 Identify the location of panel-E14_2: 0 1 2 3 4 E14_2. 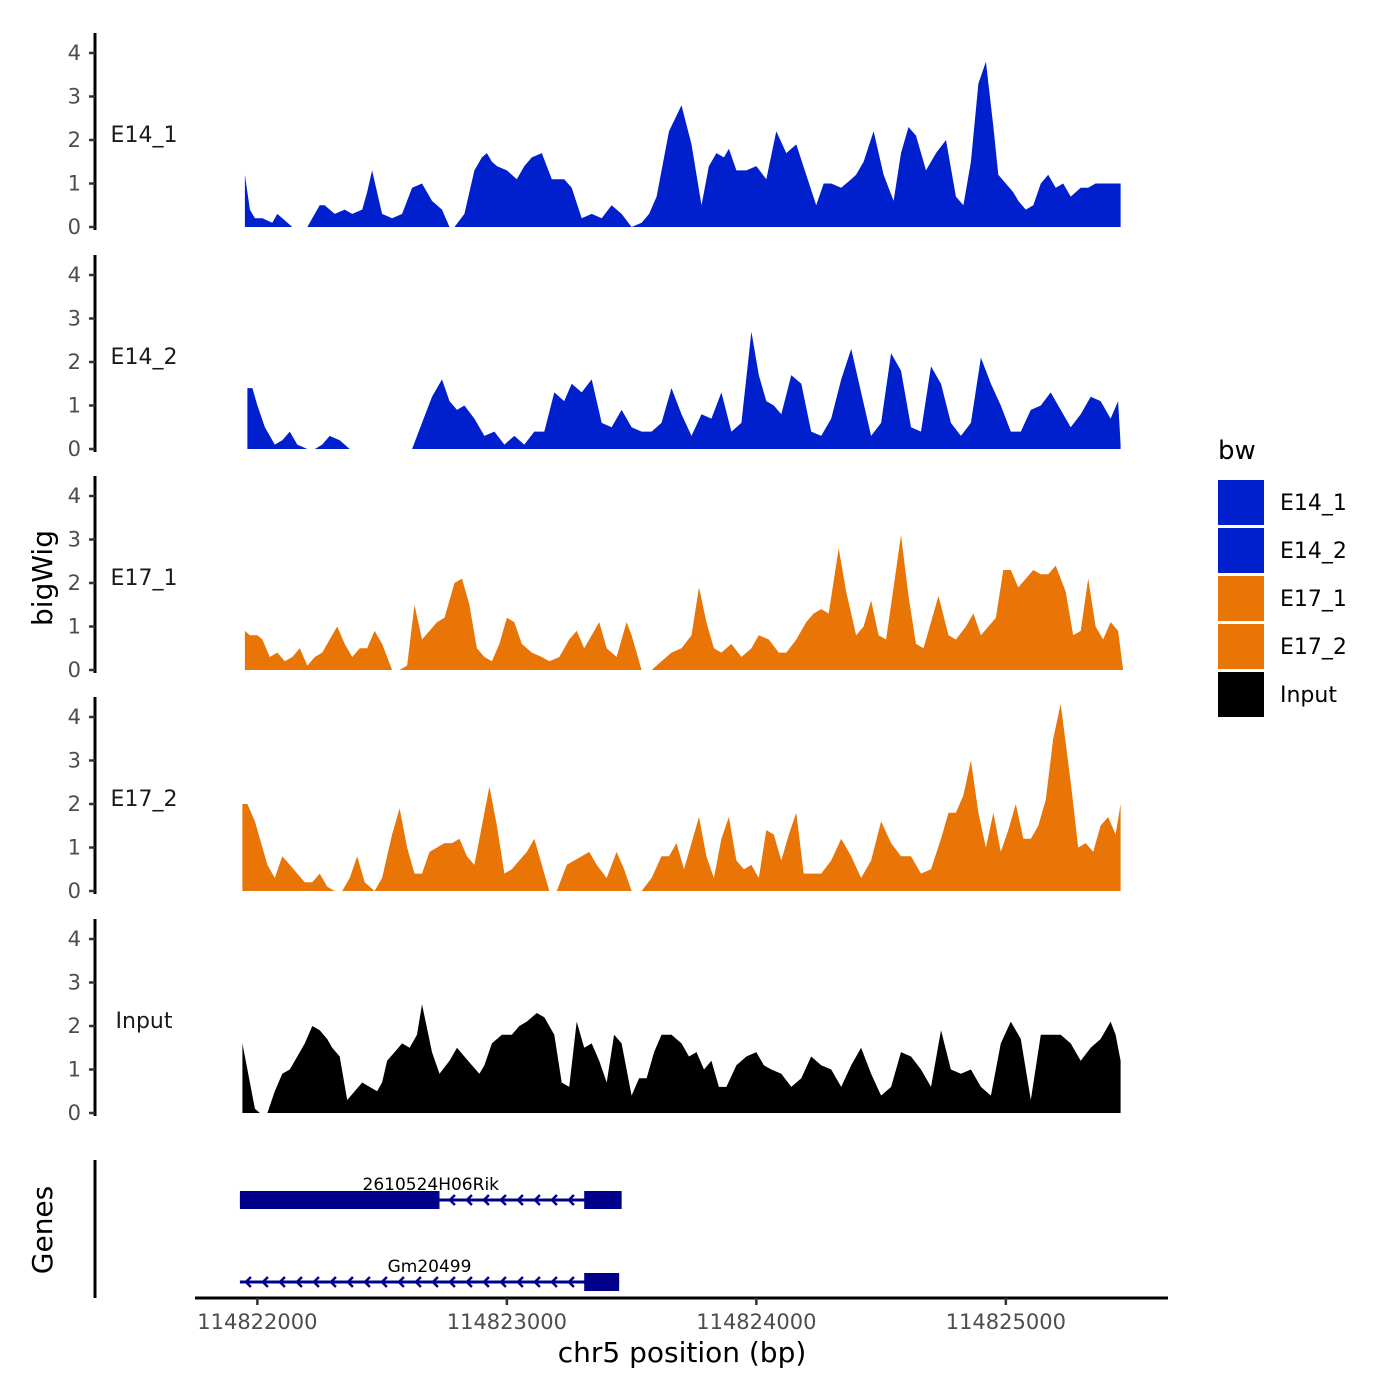
(594, 358).